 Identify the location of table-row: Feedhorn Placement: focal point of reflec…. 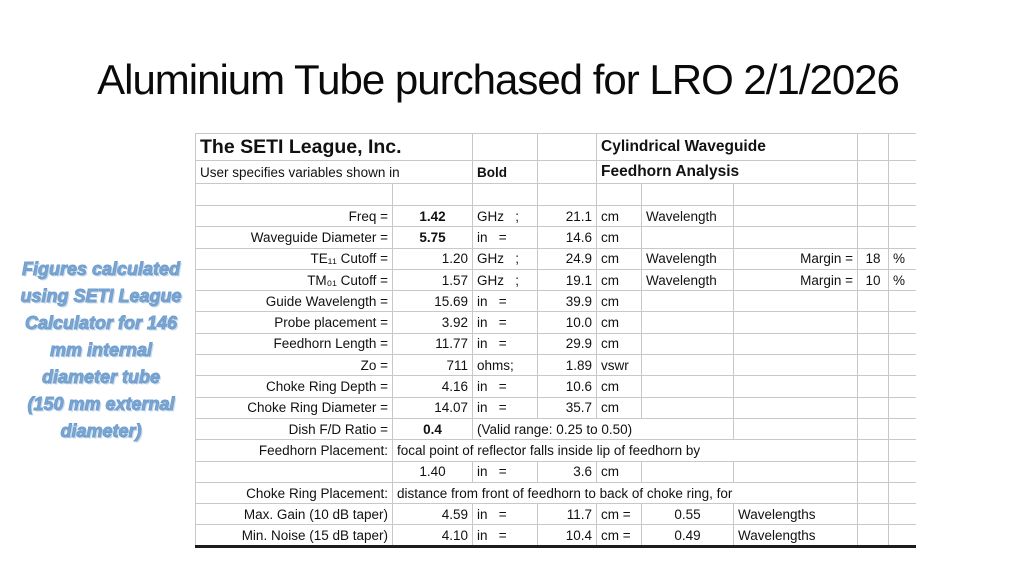
(555, 450).